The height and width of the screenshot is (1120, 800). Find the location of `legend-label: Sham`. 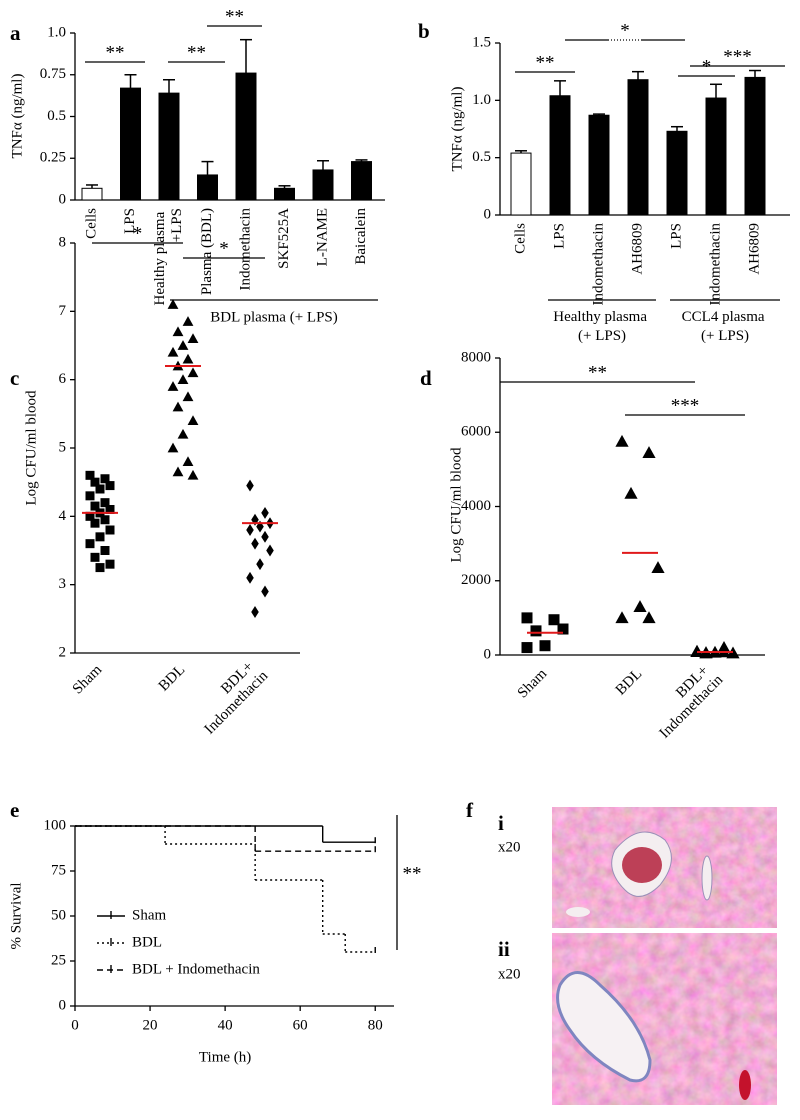

legend-label: Sham is located at coordinates (149, 915).